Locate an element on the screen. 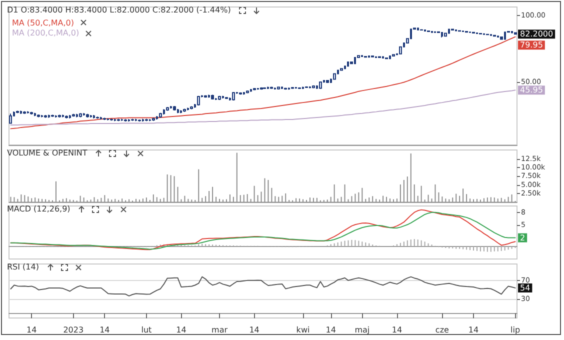 The width and height of the screenshot is (564, 340). x-tick-label: lip is located at coordinates (515, 330).